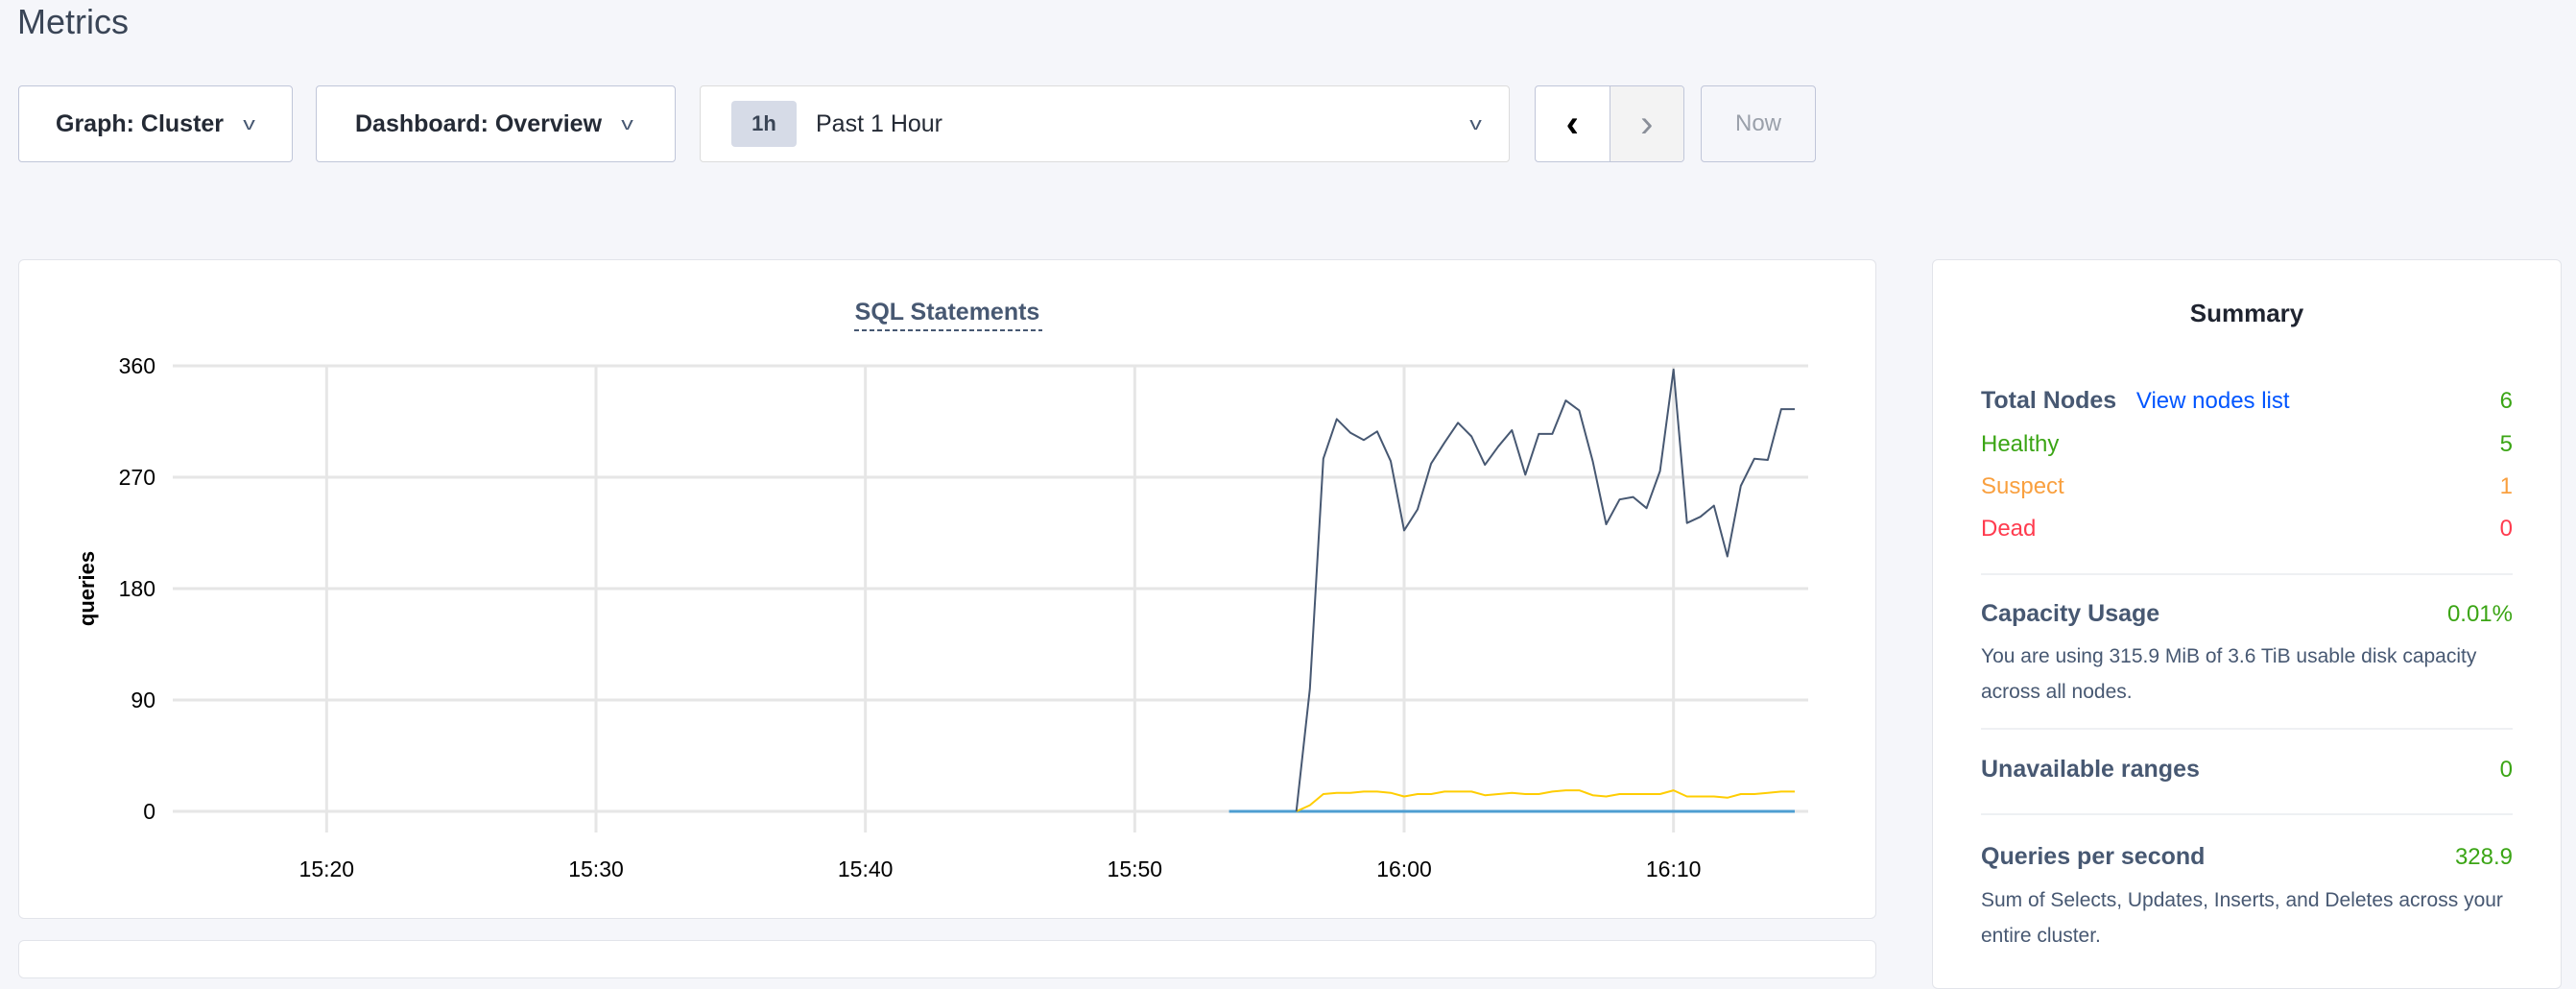 The height and width of the screenshot is (989, 2576). Describe the element at coordinates (866, 868) in the screenshot. I see `x-tick-label: 15:40` at that location.